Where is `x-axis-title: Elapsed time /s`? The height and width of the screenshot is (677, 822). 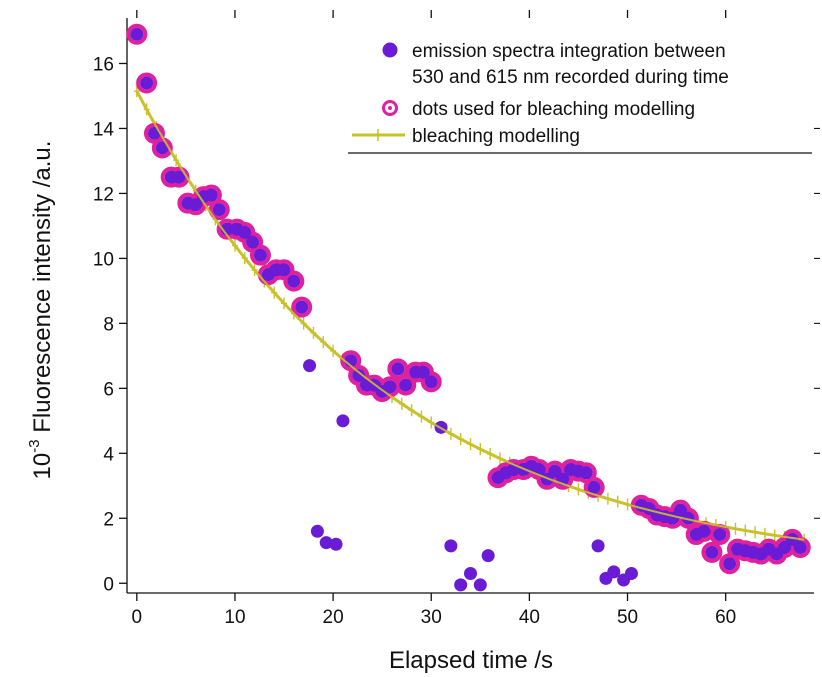
x-axis-title: Elapsed time /s is located at coordinates (471, 660).